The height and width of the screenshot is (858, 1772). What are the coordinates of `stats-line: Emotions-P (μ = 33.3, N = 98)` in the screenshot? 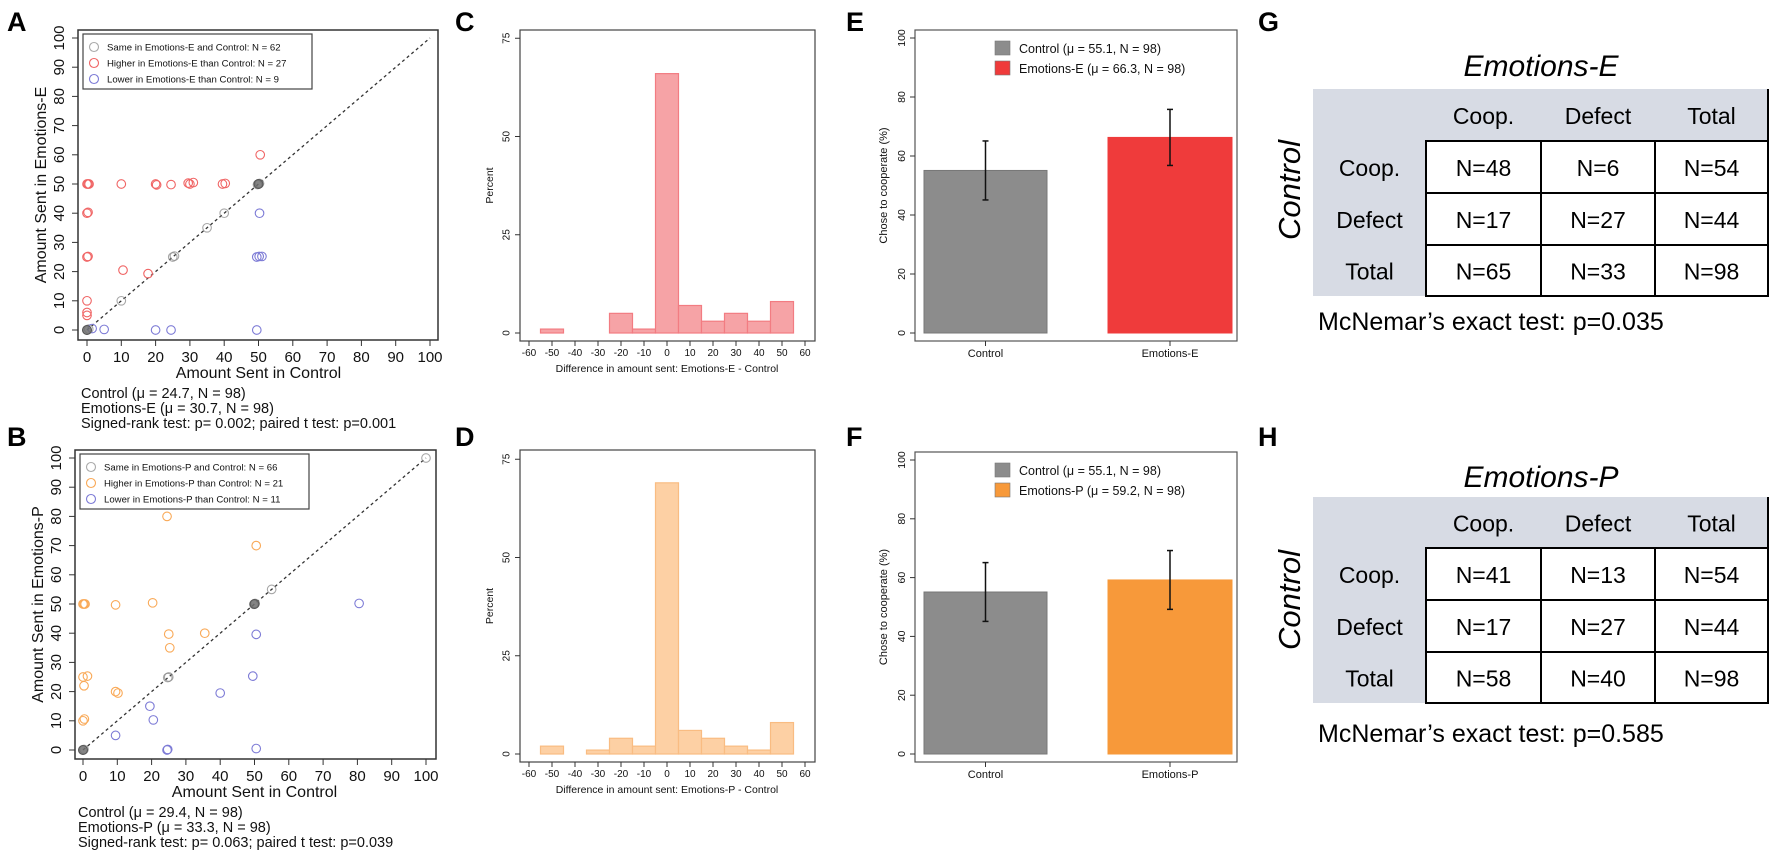 It's located at (174, 828).